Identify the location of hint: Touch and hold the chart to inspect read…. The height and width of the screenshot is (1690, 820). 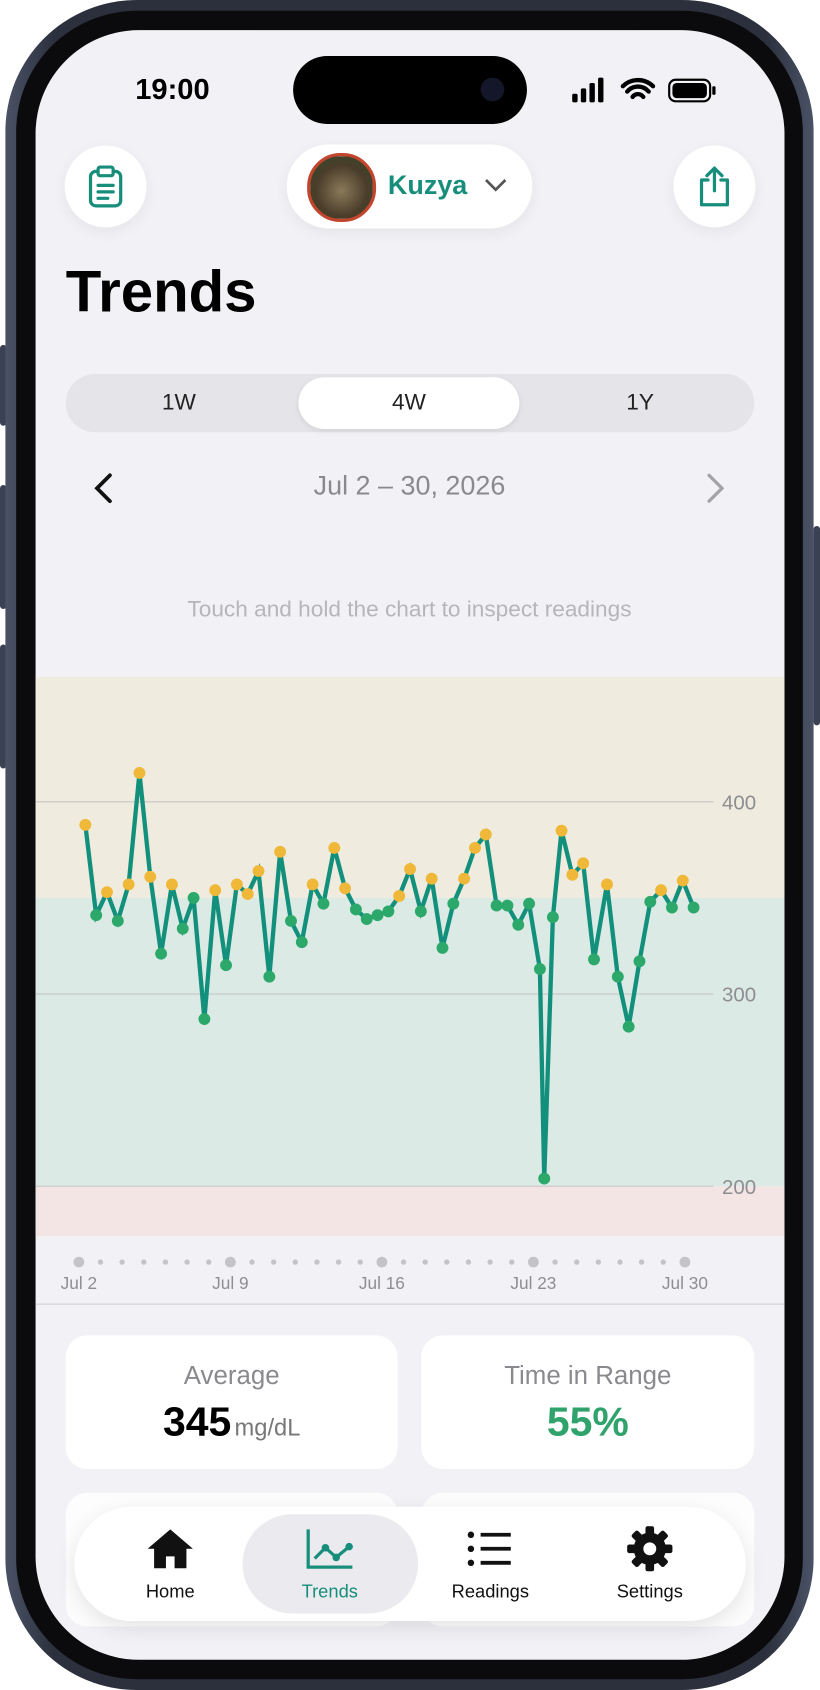
(409, 609).